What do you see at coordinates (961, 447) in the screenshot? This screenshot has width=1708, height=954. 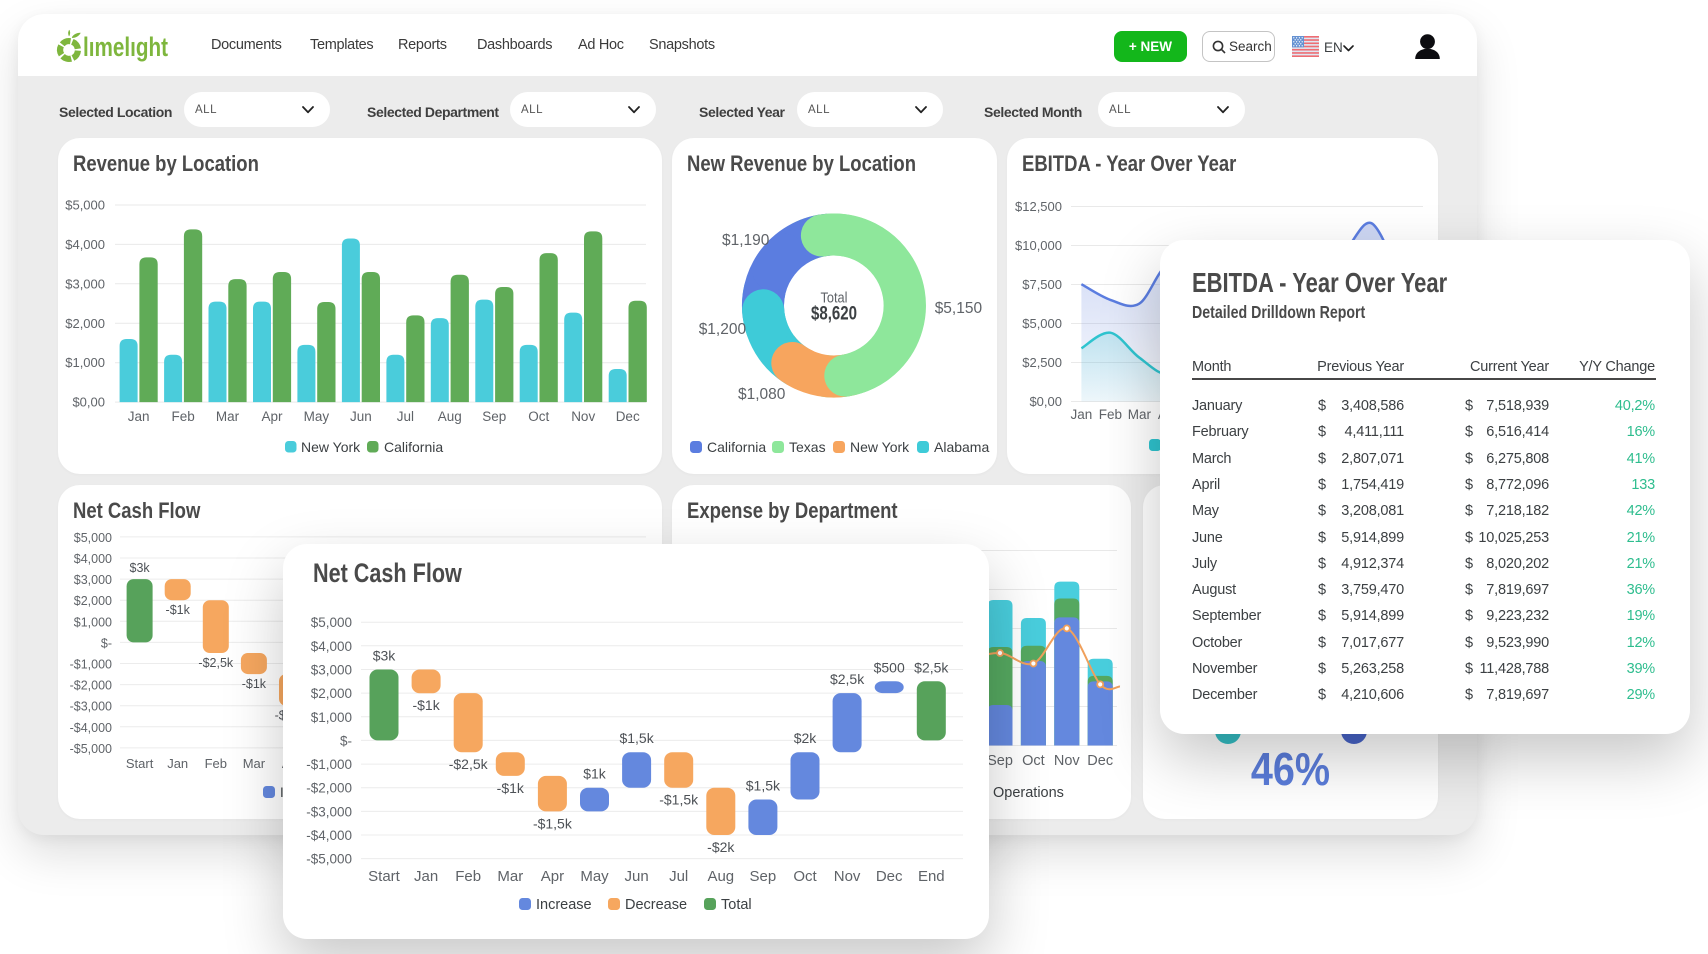 I see `svg-text: Alabama` at bounding box center [961, 447].